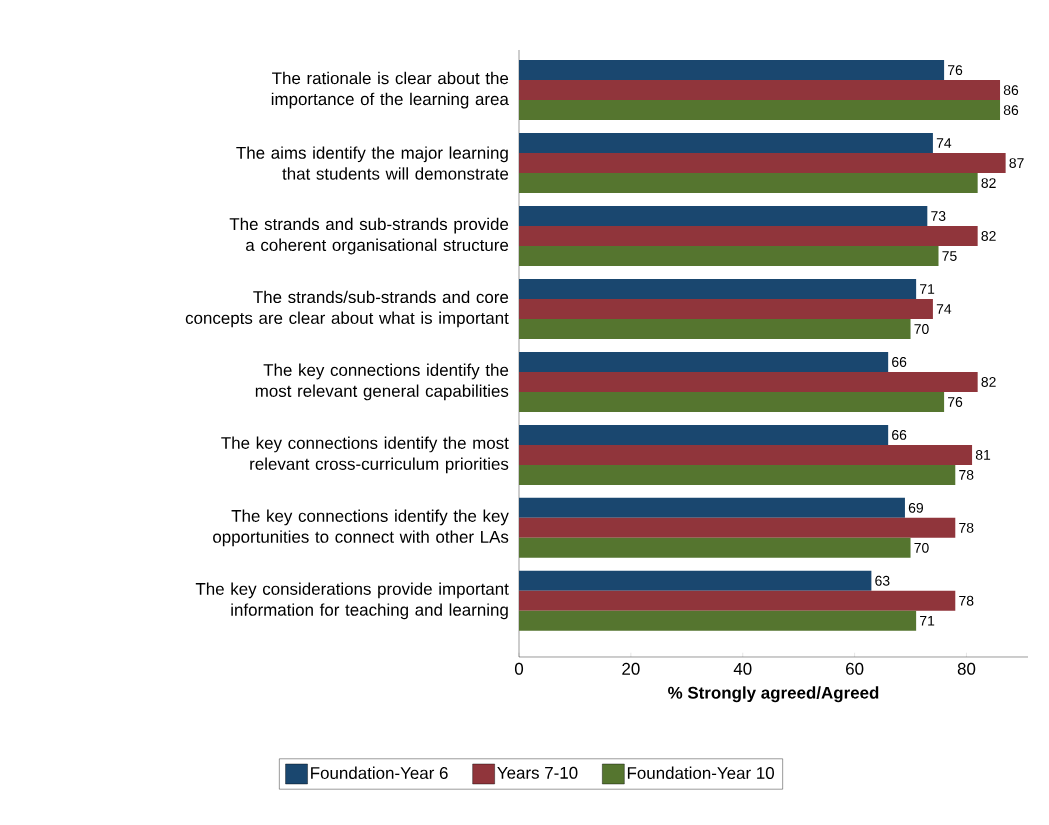 Image resolution: width=1049 pixels, height=825 pixels. What do you see at coordinates (382, 382) in the screenshot?
I see `y-tick-label: The key connections identify the most relevant general capabilities` at bounding box center [382, 382].